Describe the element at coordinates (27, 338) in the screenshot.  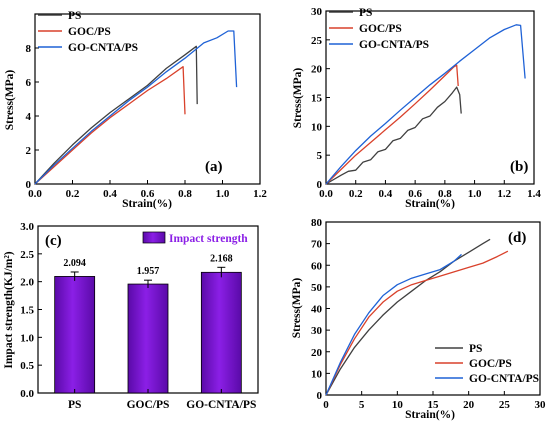
I see `y-tick-label: 1.0` at that location.